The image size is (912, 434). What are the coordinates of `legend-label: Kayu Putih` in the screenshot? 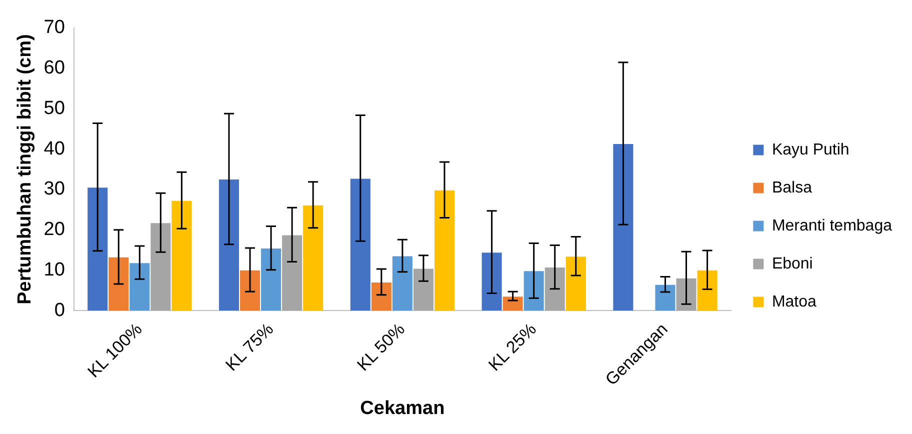 It's located at (811, 149).